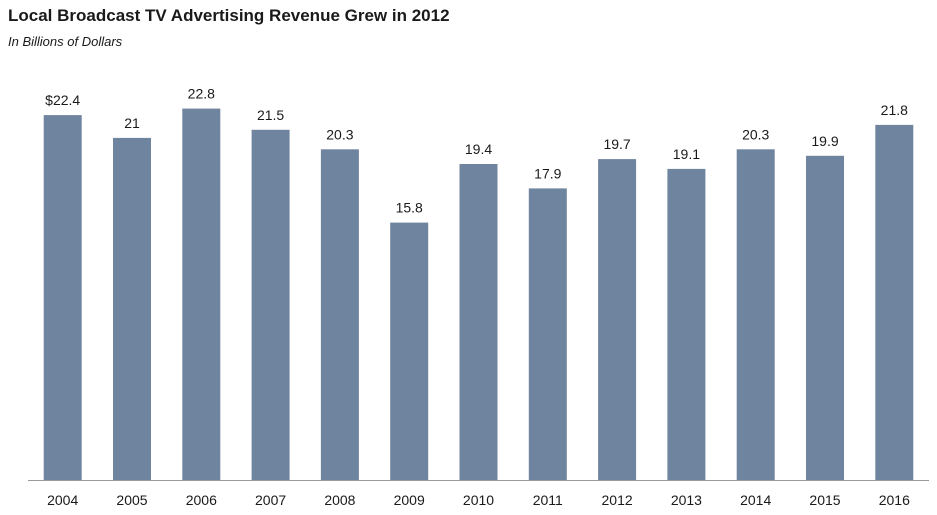  Describe the element at coordinates (616, 144) in the screenshot. I see `data-label-2012: 19.7` at that location.